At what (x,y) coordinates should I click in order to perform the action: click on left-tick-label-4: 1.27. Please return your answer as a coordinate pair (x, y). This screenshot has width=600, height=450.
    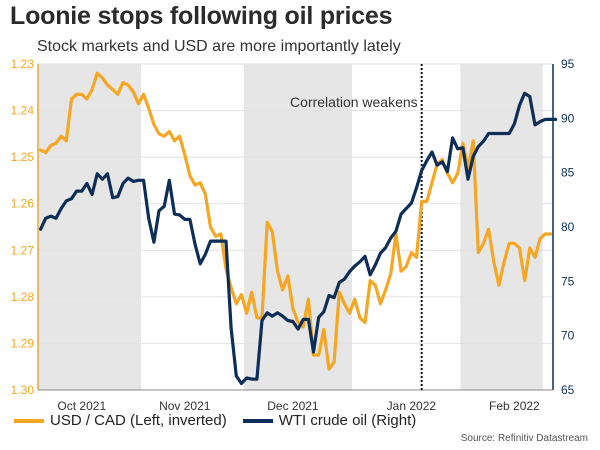
    Looking at the image, I should click on (23, 250).